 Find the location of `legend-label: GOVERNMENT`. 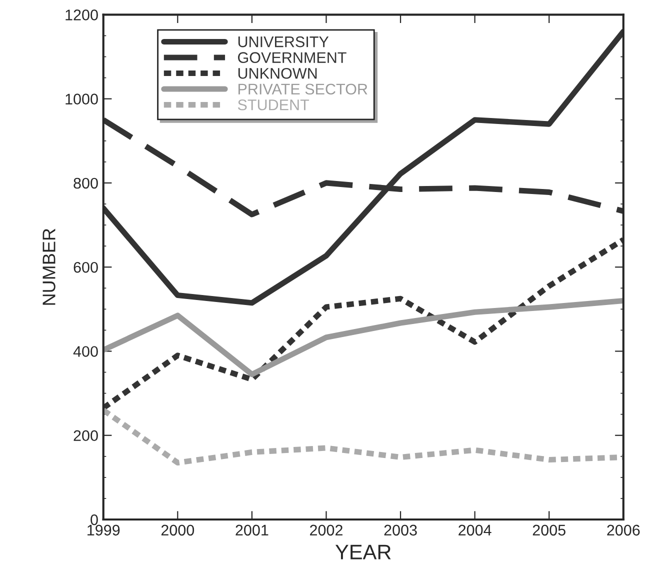

legend-label: GOVERNMENT is located at coordinates (292, 57).